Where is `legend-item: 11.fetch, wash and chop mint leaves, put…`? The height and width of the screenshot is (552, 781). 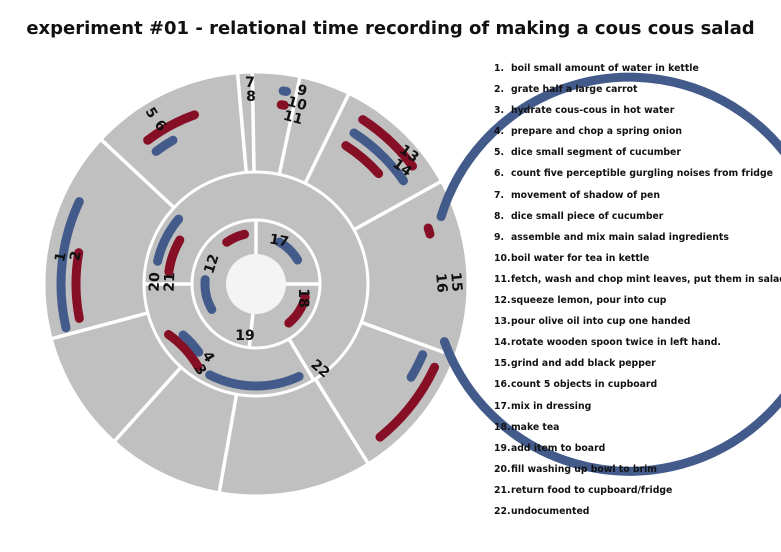 legend-item: 11.fetch, wash and chop mint leaves, put… is located at coordinates (637, 279).